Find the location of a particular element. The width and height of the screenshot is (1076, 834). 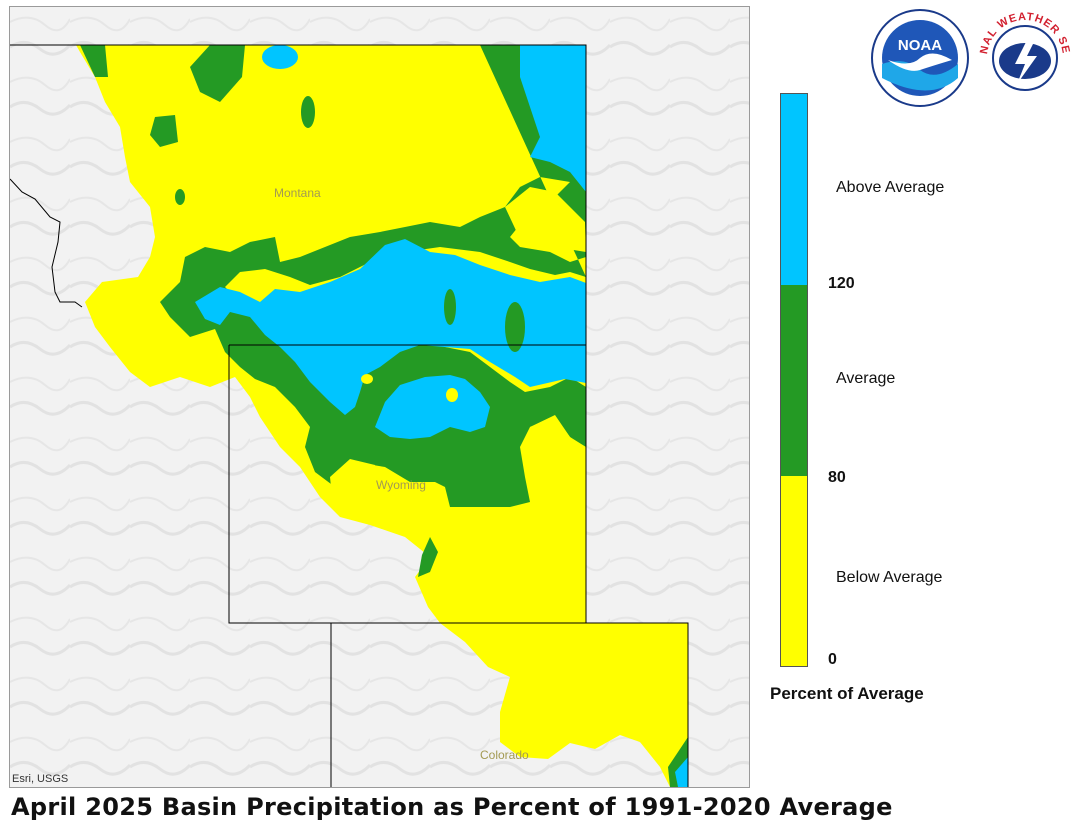

legend-label-below: Below Average is located at coordinates (889, 577).